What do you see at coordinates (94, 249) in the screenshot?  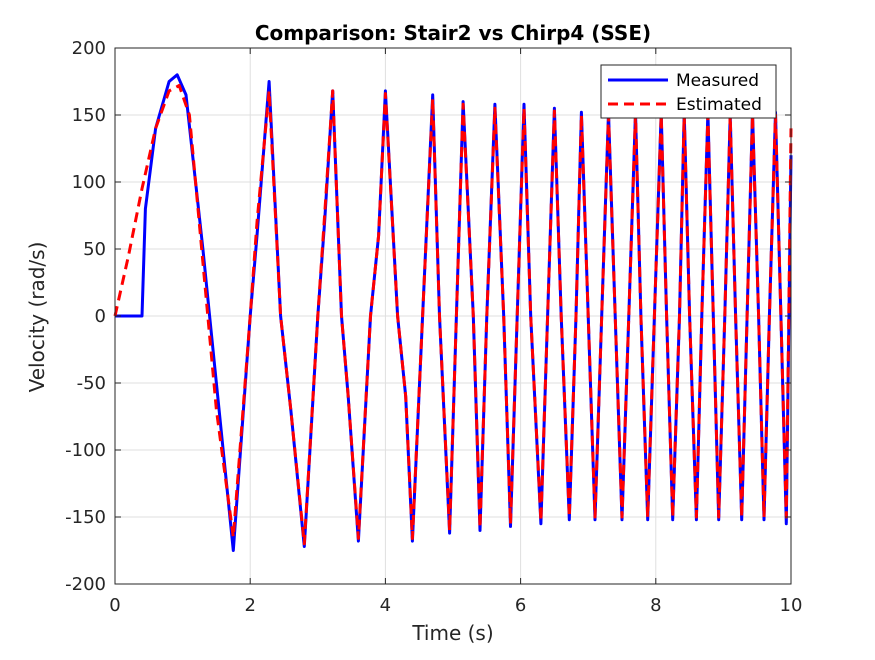 I see `y-tick-label: 50` at bounding box center [94, 249].